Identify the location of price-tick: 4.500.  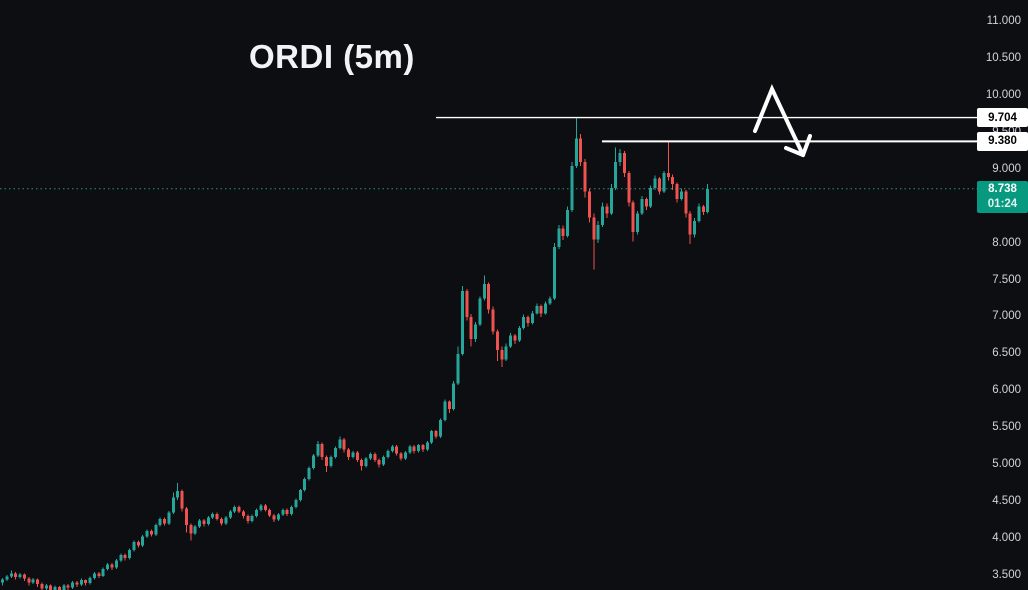
(1006, 500).